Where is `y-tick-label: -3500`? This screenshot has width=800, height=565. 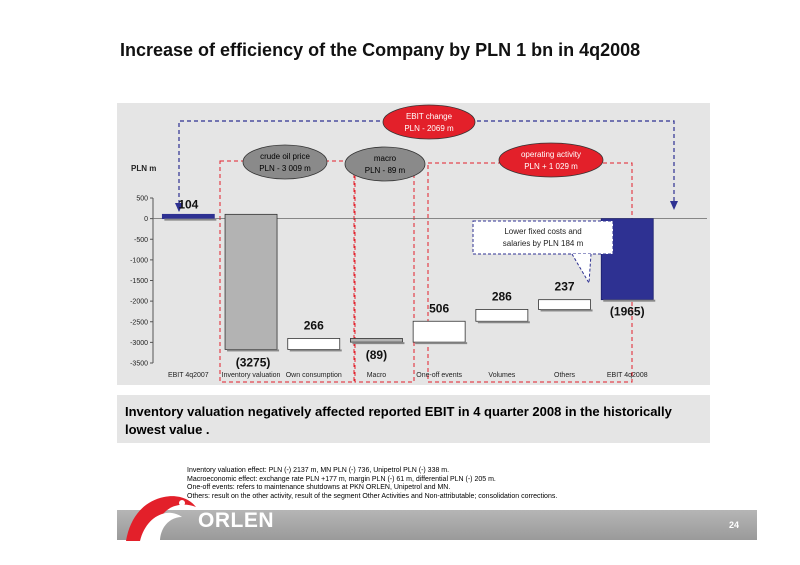
y-tick-label: -3500 is located at coordinates (139, 364).